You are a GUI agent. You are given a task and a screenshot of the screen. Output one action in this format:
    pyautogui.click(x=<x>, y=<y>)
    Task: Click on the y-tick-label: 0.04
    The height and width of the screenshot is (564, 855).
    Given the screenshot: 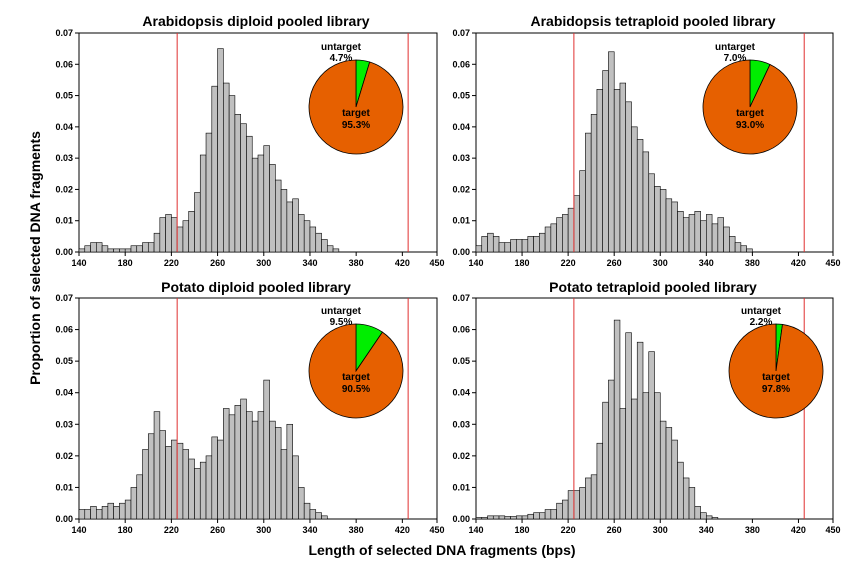 What is the action you would take?
    pyautogui.click(x=461, y=127)
    